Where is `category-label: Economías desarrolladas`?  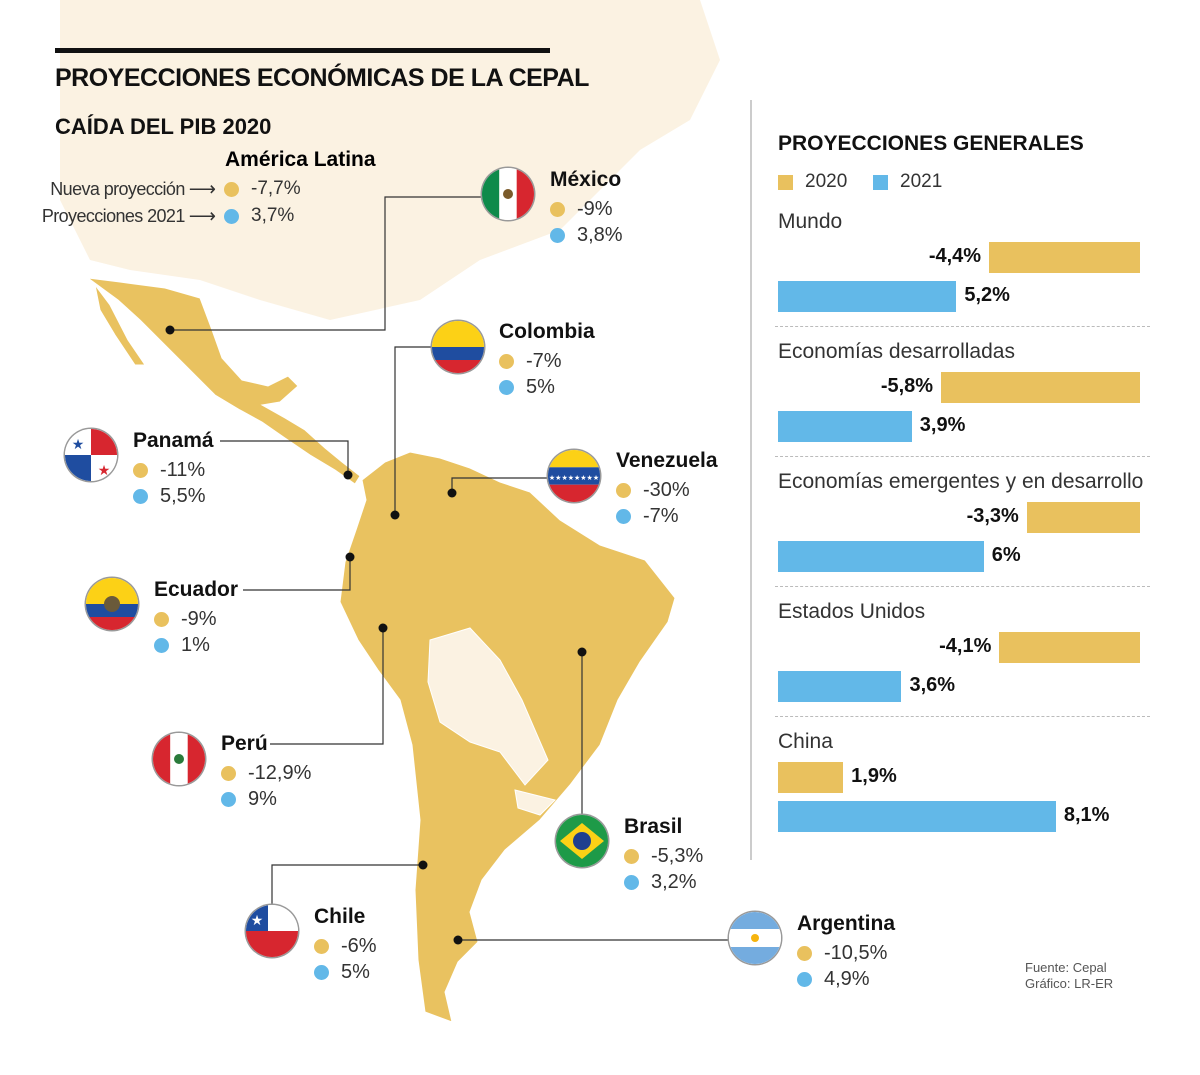
category-label: Economías desarrolladas is located at coordinates (896, 351).